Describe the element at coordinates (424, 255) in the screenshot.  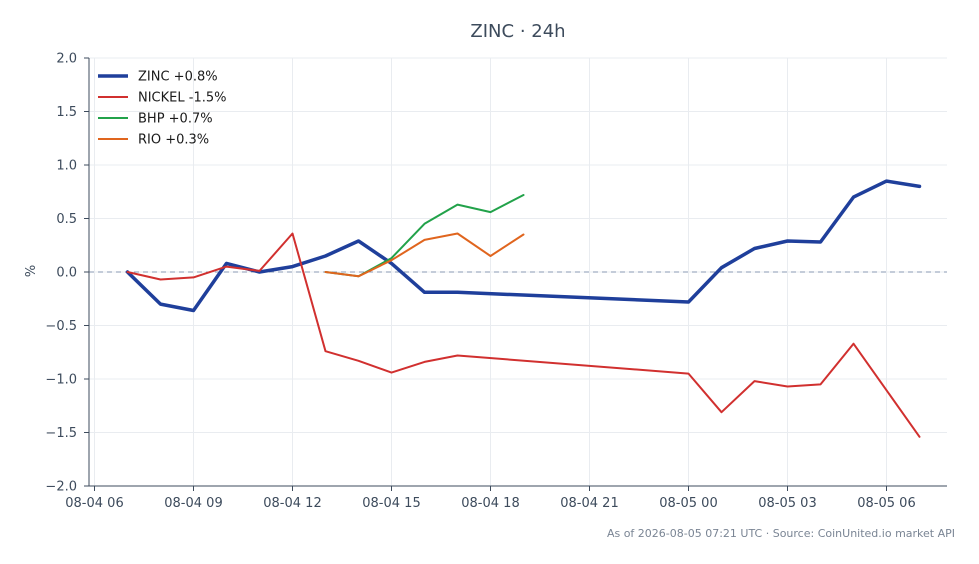
I see `series-line-rio` at that location.